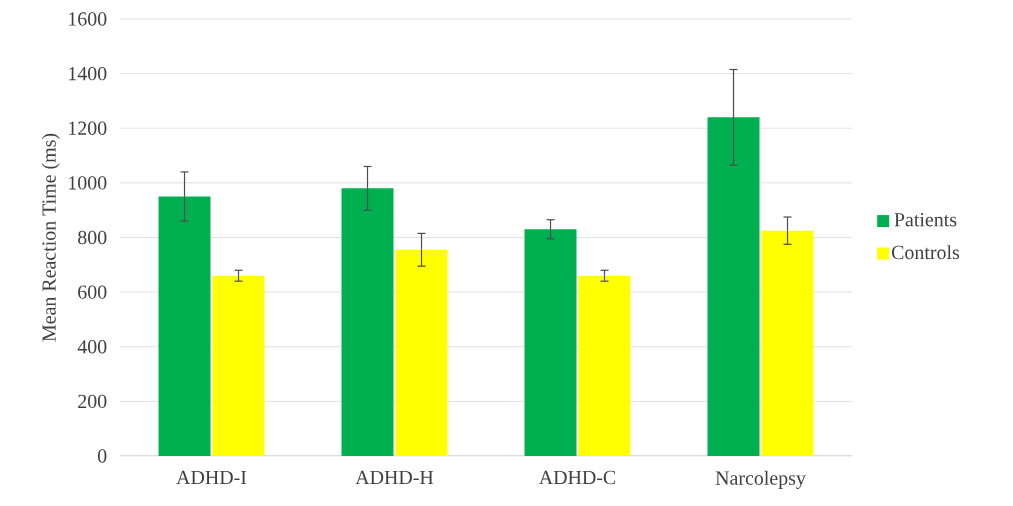  I want to click on y-tick-label: 400, so click(92, 347).